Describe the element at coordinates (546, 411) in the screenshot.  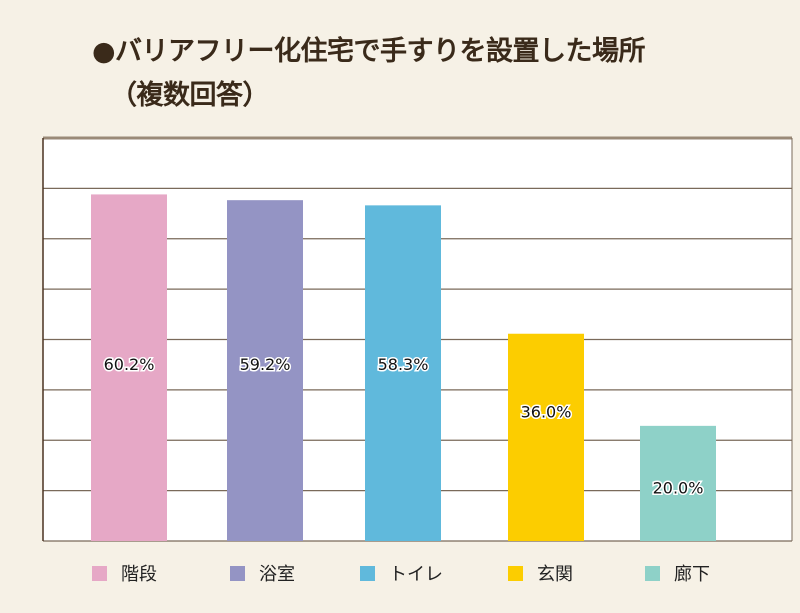
I see `data-label: 36.0%` at that location.